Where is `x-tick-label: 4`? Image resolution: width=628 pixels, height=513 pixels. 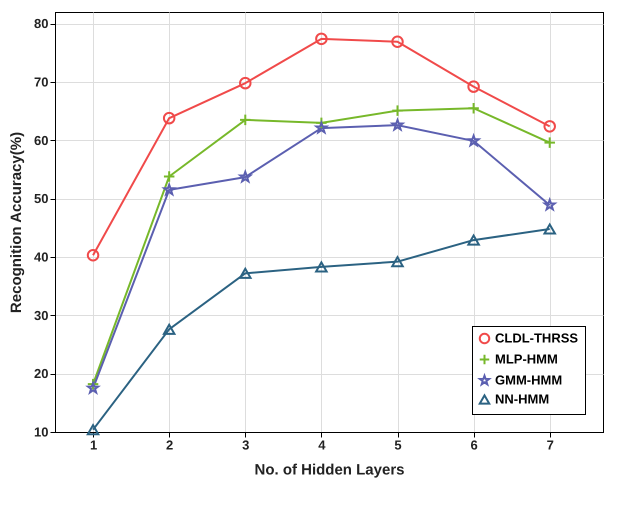 x-tick-label: 4 is located at coordinates (322, 445).